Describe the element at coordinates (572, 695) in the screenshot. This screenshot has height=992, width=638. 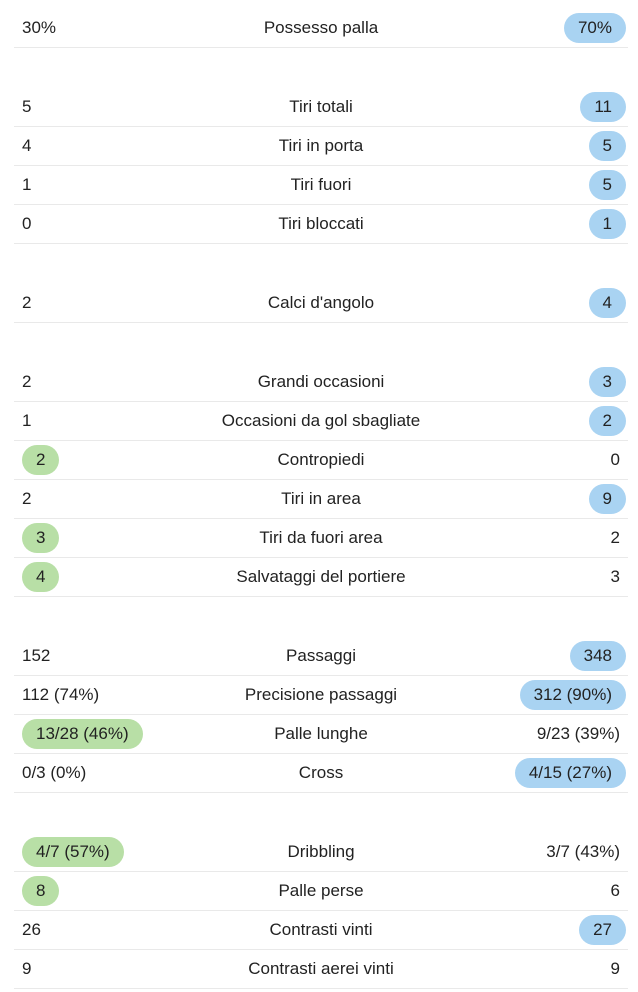
I see `away-value-highlight: 312 (90%)` at that location.